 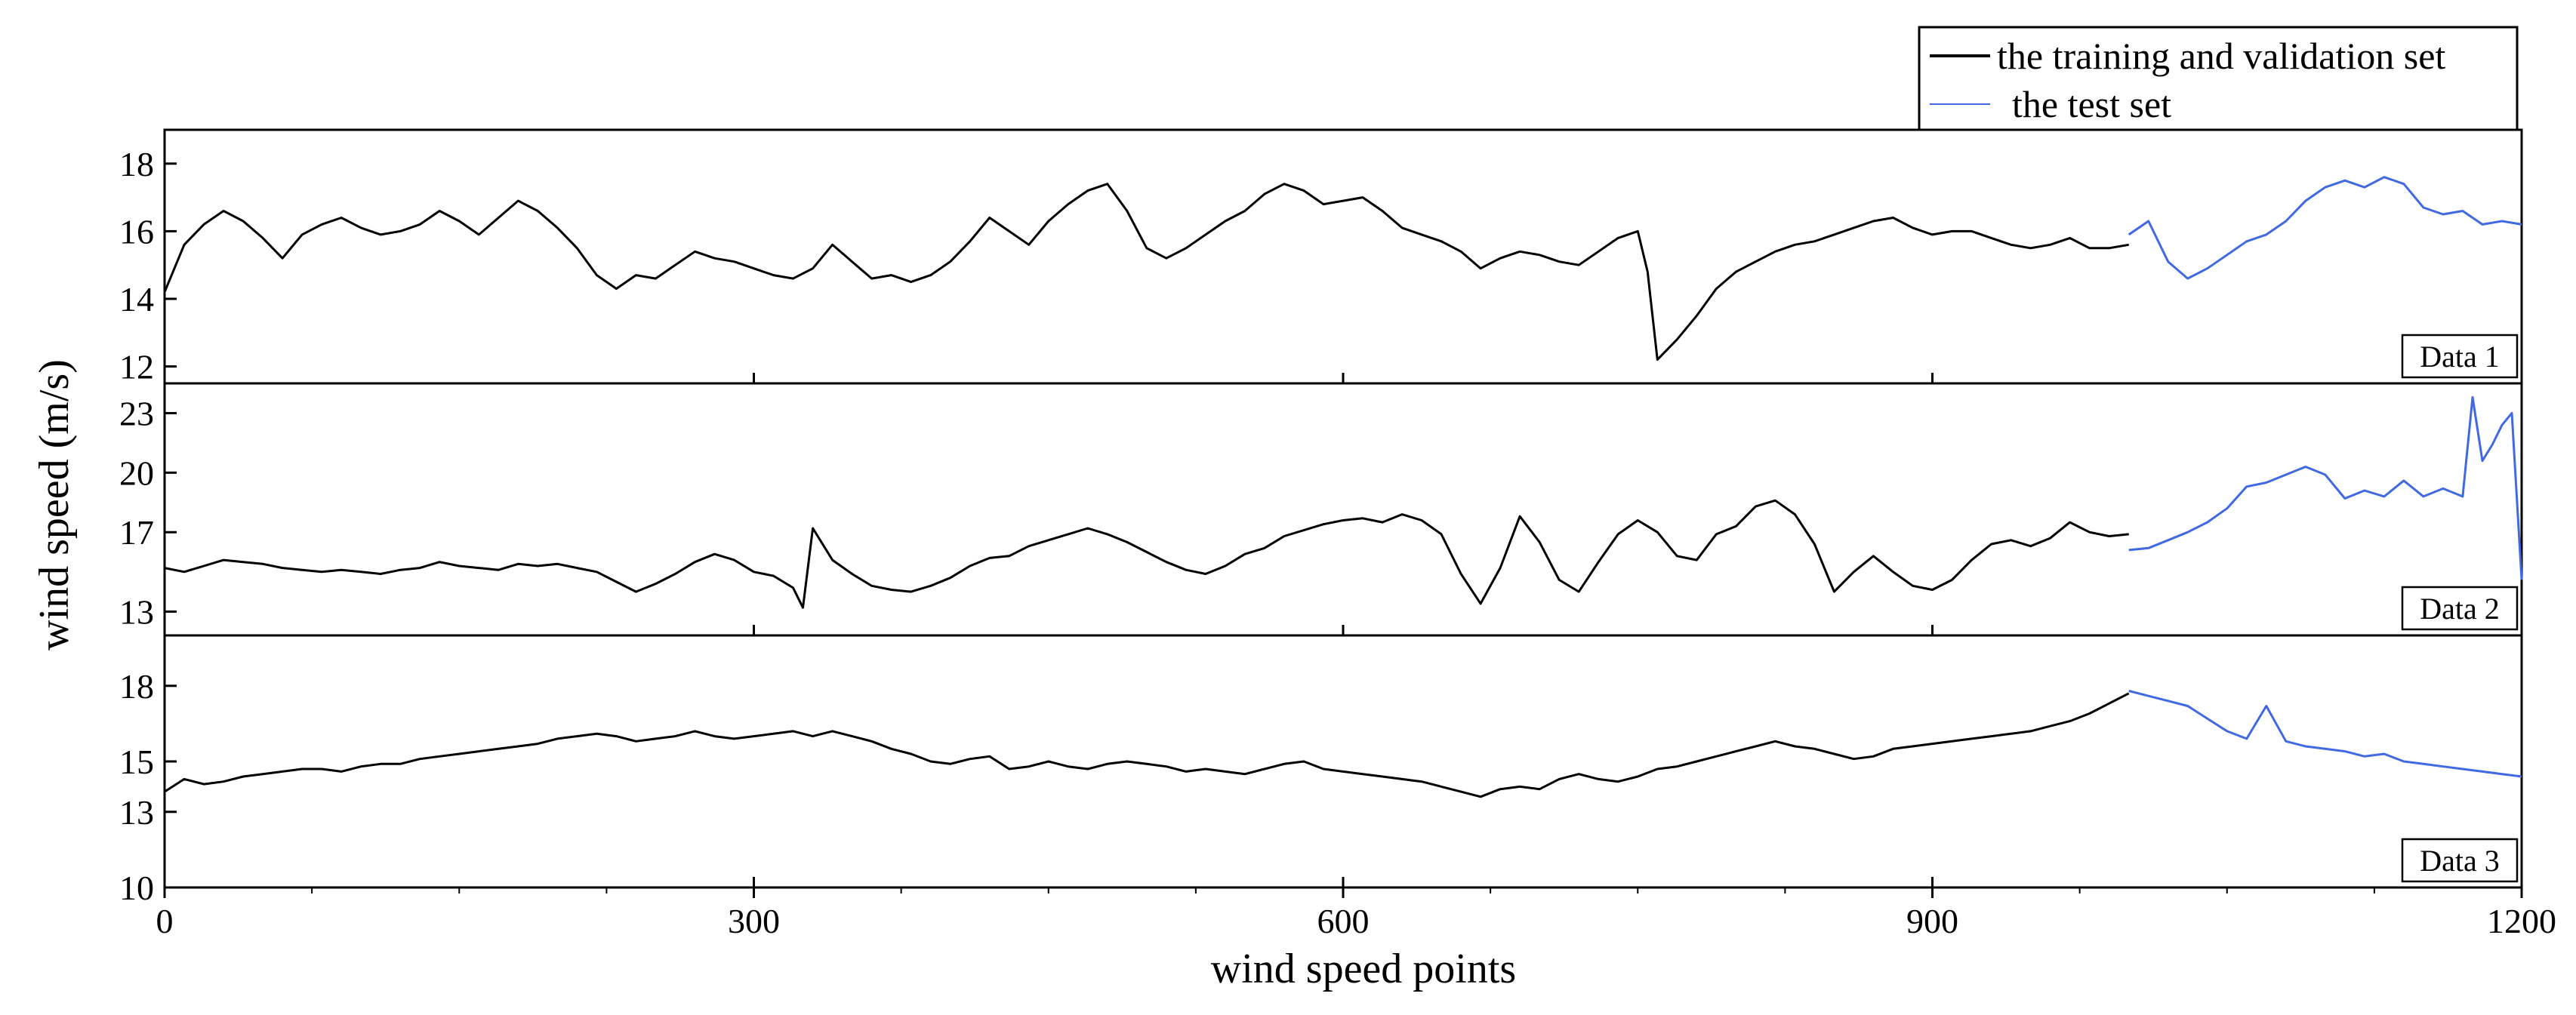 I want to click on y-tick-label: 20, so click(x=136, y=473).